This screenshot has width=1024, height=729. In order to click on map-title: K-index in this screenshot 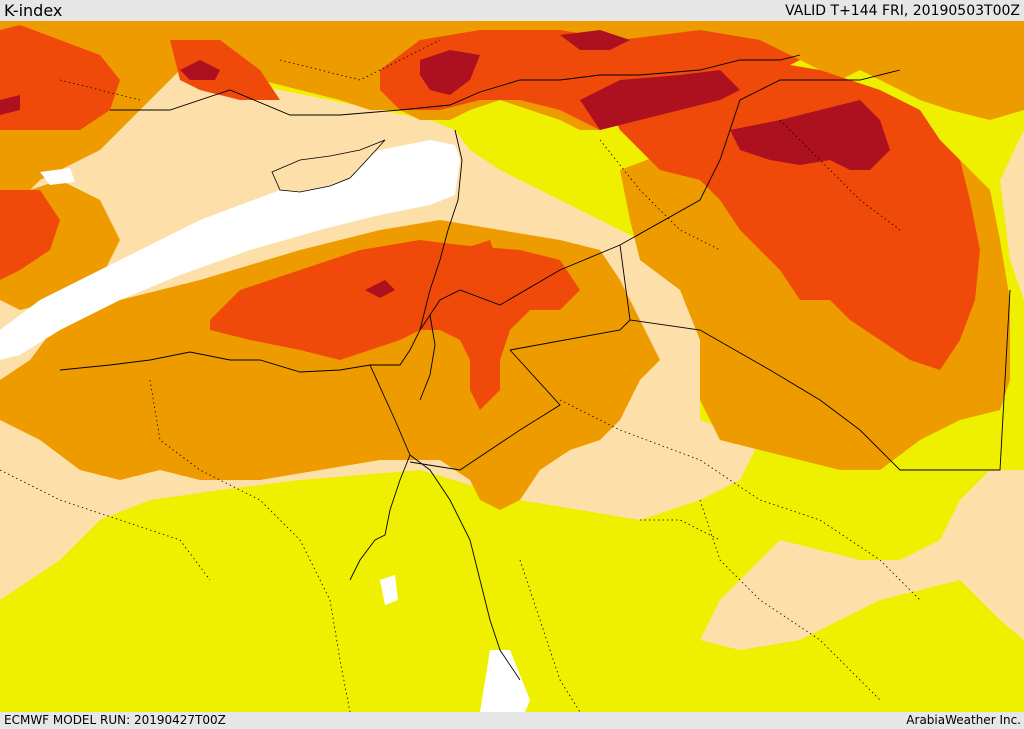, I will do `click(33, 10)`.